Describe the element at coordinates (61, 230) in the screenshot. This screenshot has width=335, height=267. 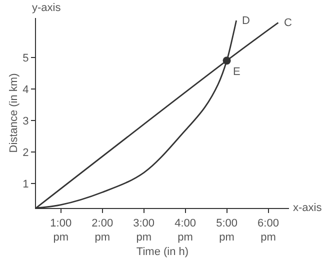
I see `x-tick-label: 1:00 pm` at that location.